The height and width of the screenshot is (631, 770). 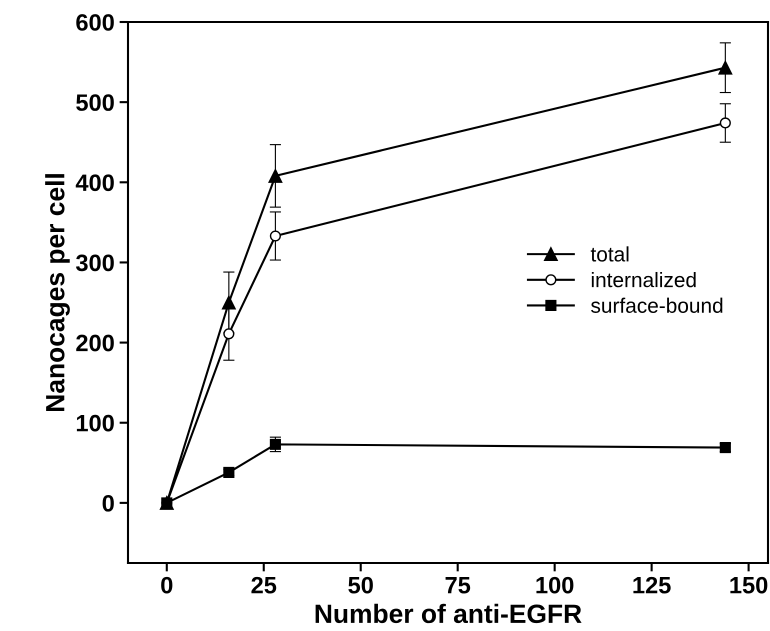 What do you see at coordinates (95, 102) in the screenshot?
I see `y-tick-label: 500` at bounding box center [95, 102].